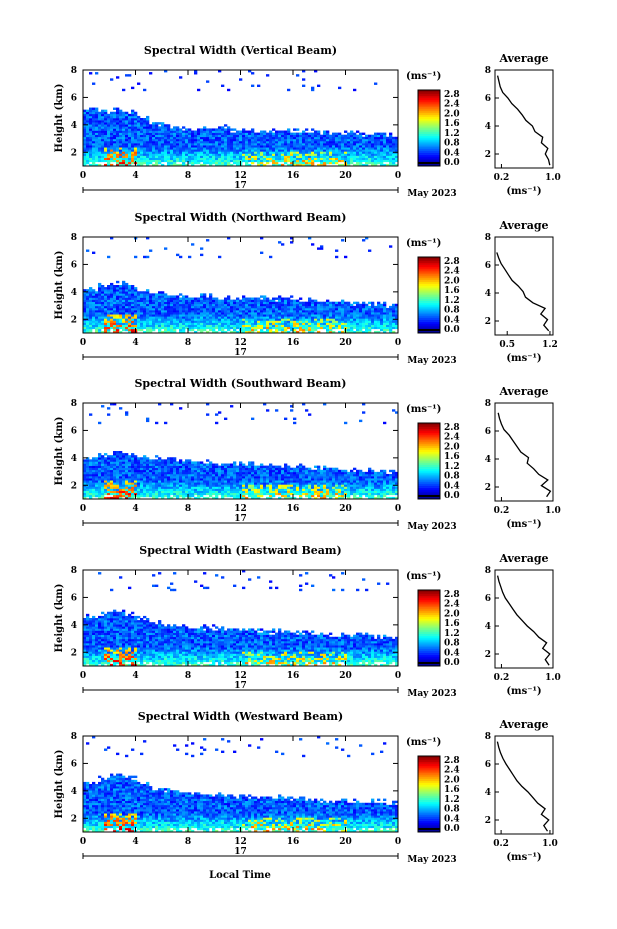  Describe the element at coordinates (74, 293) in the screenshot. I see `y-tick-label: 4` at that location.